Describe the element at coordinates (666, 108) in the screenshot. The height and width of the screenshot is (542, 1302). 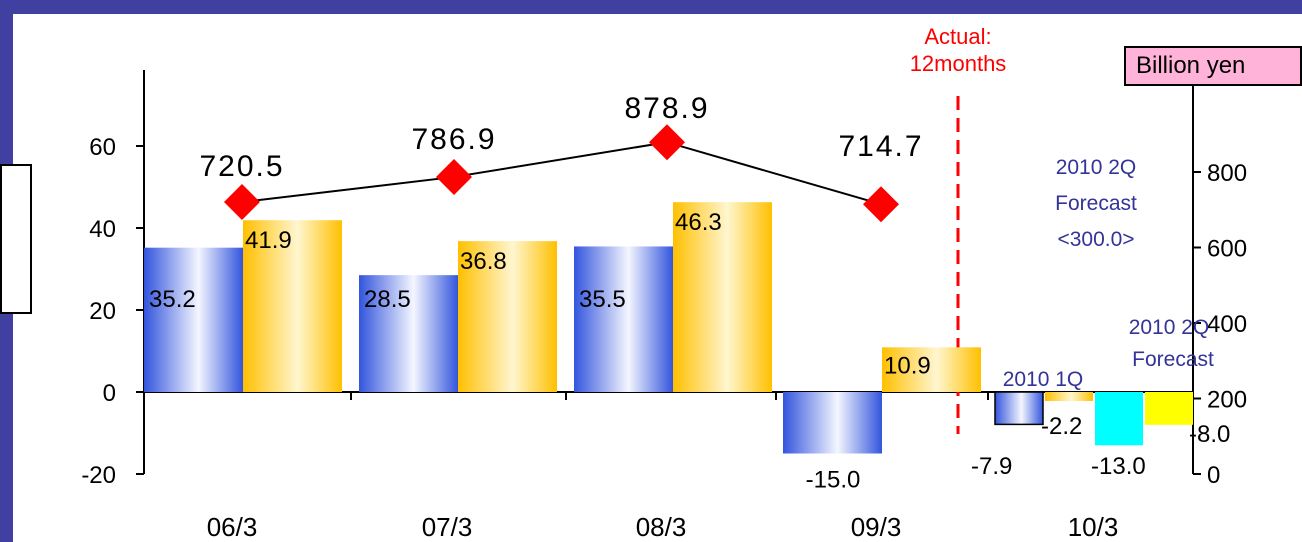
I see `line-data-label: 878.9` at that location.